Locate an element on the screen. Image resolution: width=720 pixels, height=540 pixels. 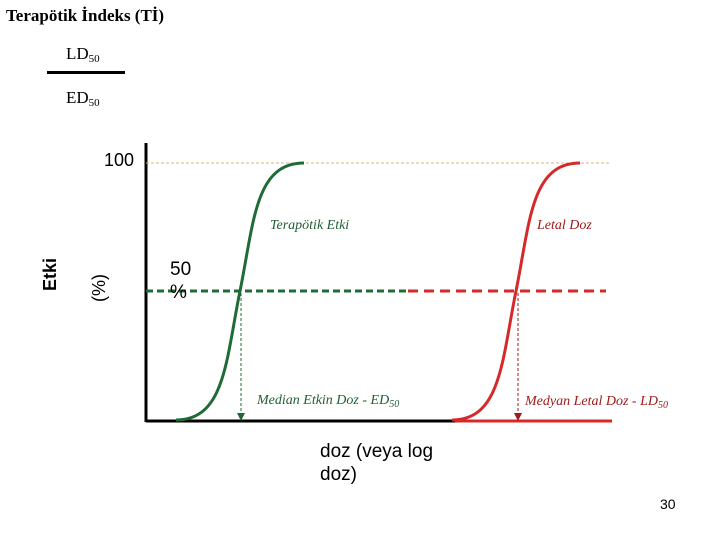
ld50-label-text: Medyan Letal Doz - LD is located at coordinates (591, 401).